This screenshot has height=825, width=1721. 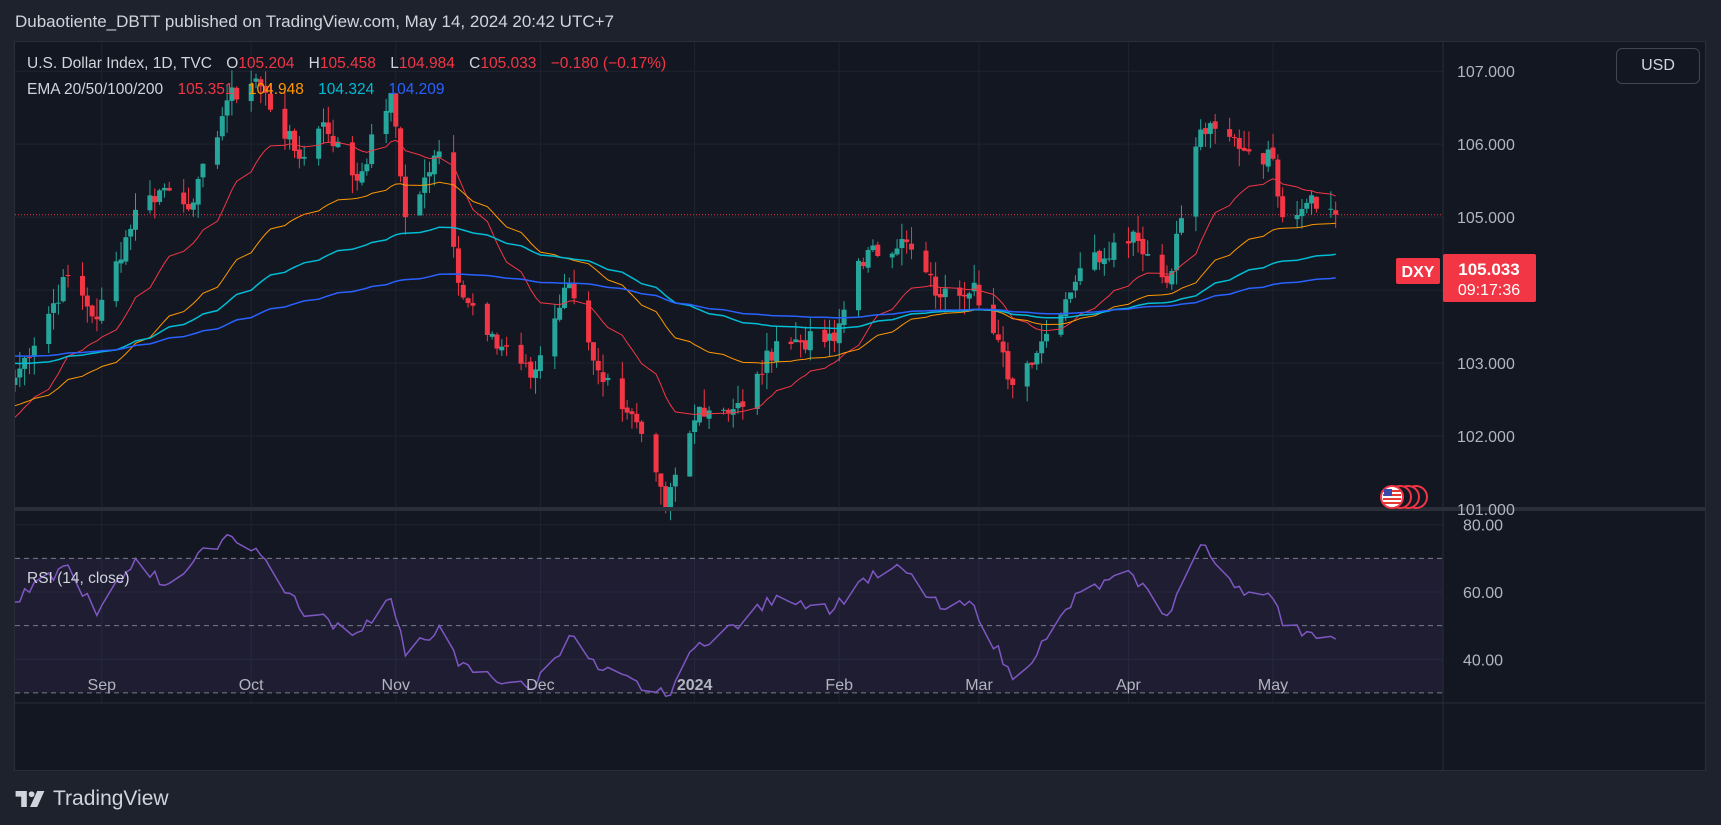 I want to click on time-tick-label: Mar, so click(x=979, y=685).